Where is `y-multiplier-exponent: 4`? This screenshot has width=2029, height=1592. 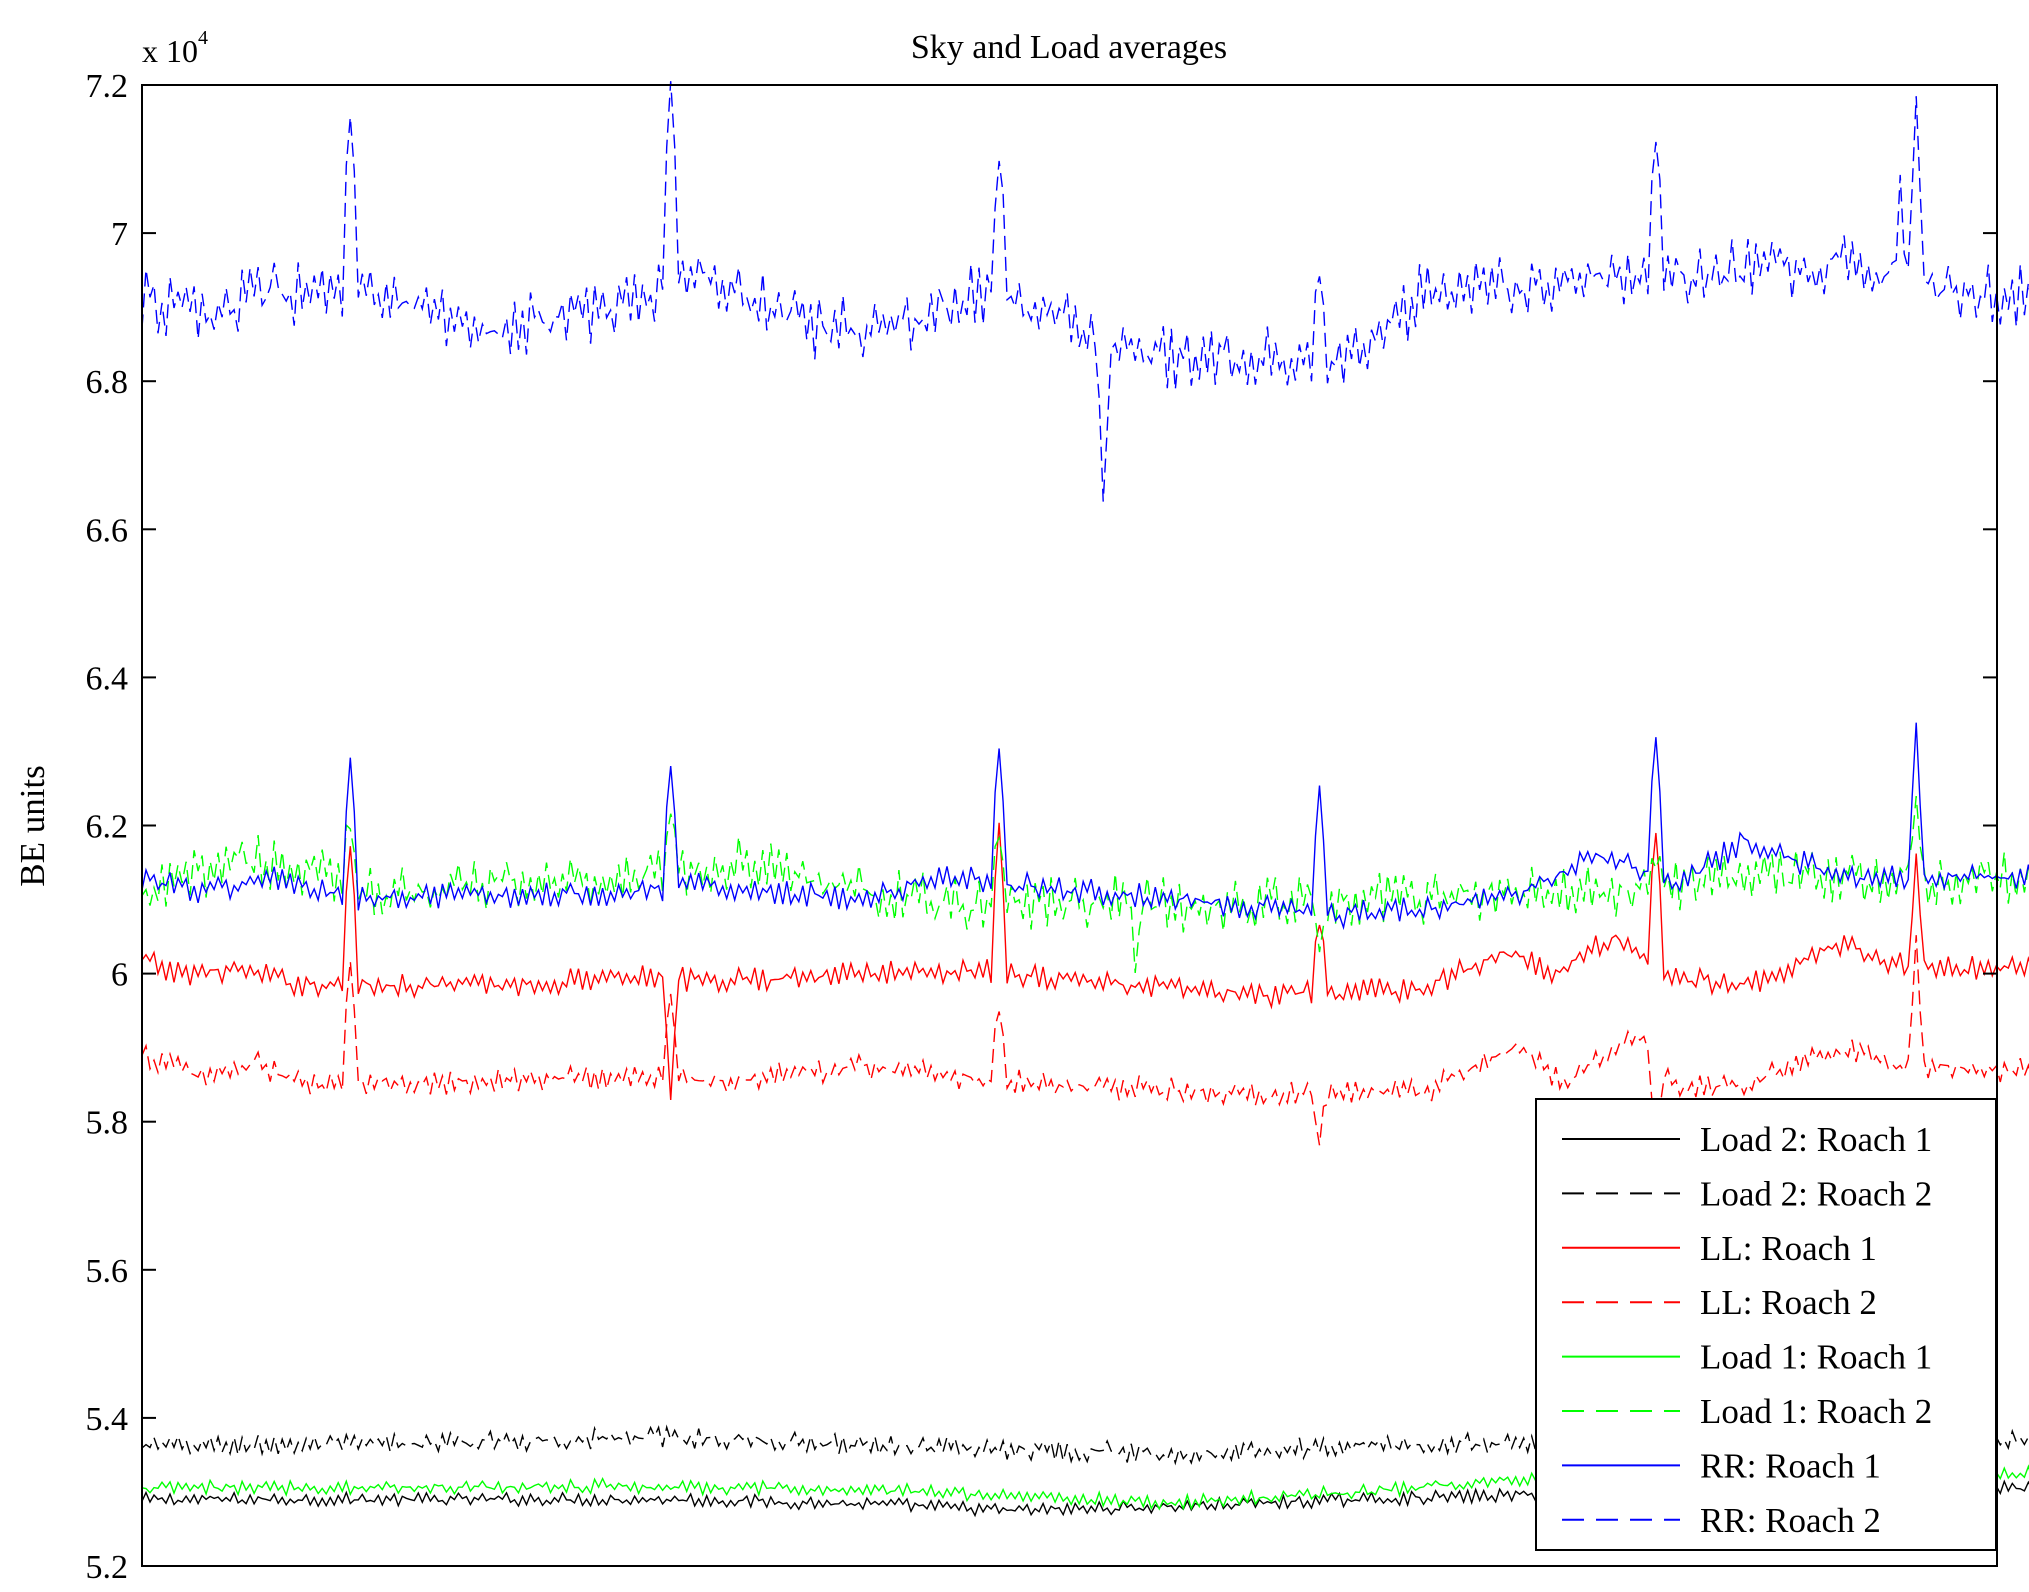 y-multiplier-exponent: 4 is located at coordinates (203, 38).